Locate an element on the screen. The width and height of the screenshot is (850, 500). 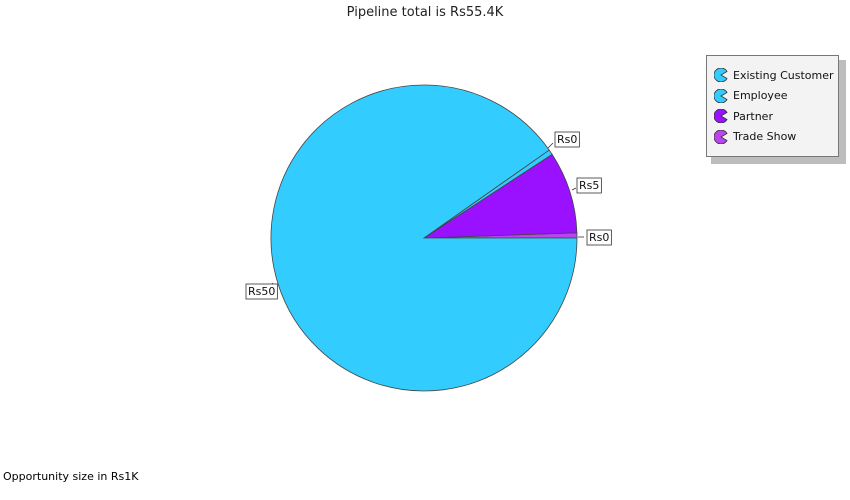
data-label: Rs5 is located at coordinates (589, 185).